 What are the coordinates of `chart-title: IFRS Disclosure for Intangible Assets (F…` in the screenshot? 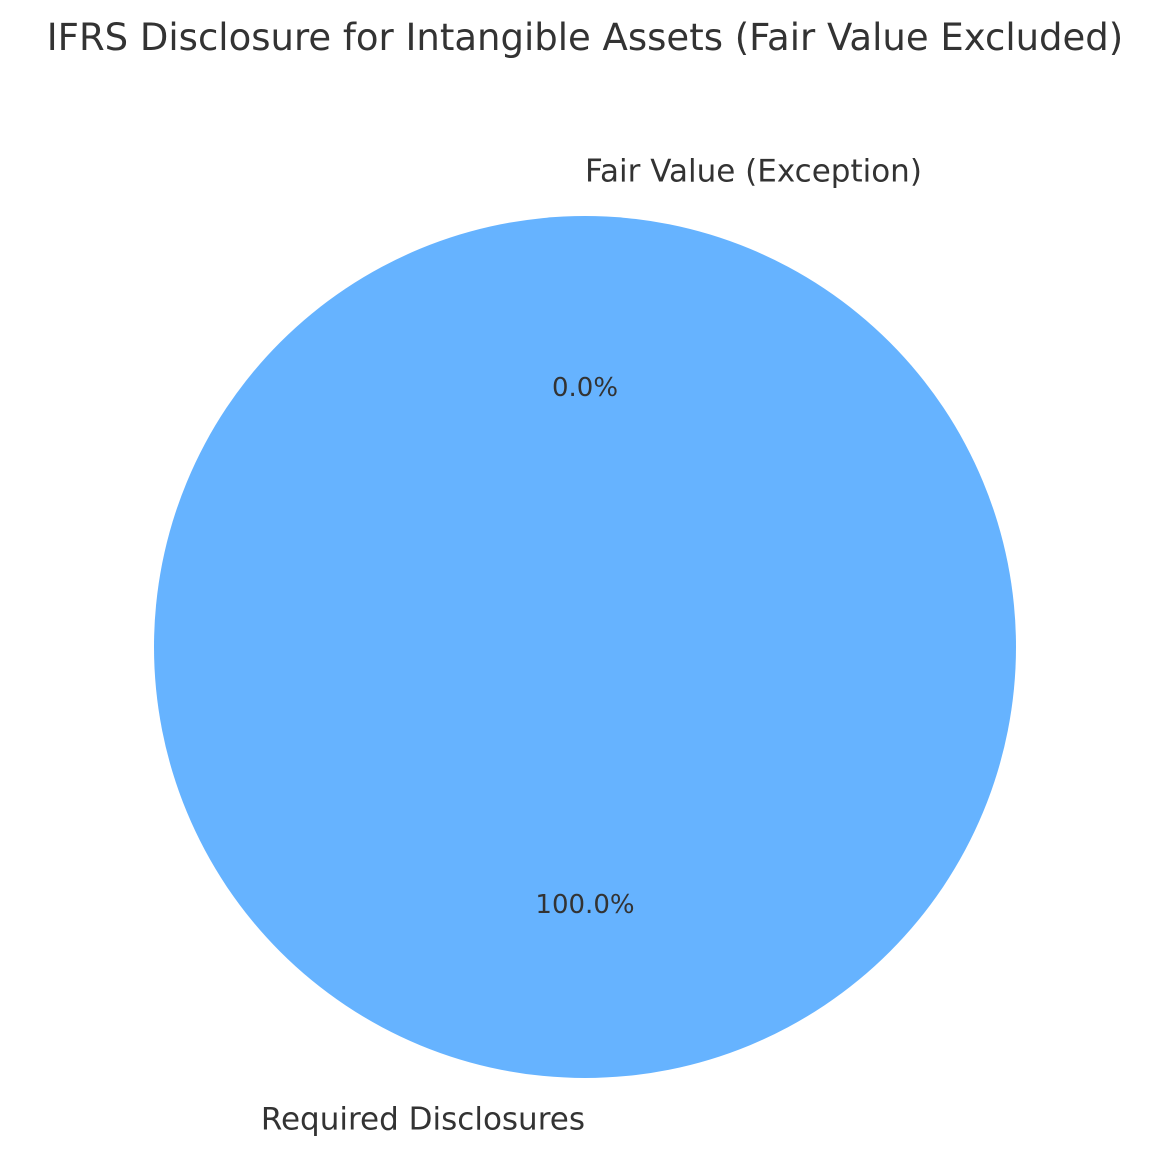 It's located at (585, 37).